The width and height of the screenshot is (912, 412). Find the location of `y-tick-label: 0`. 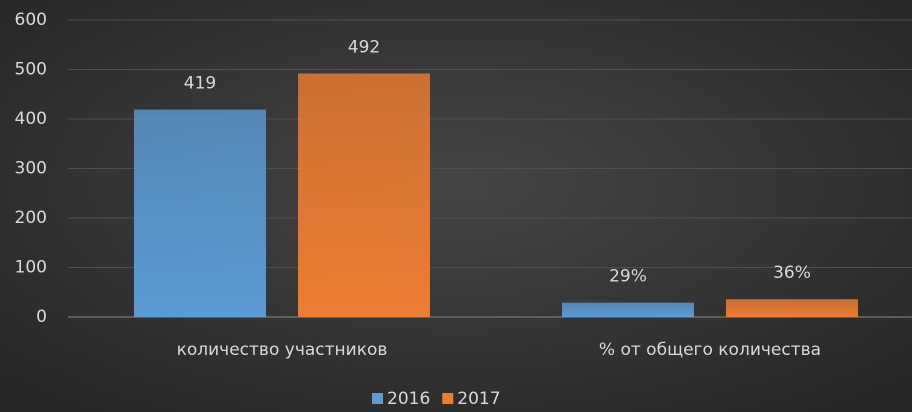

y-tick-label: 0 is located at coordinates (41, 317).